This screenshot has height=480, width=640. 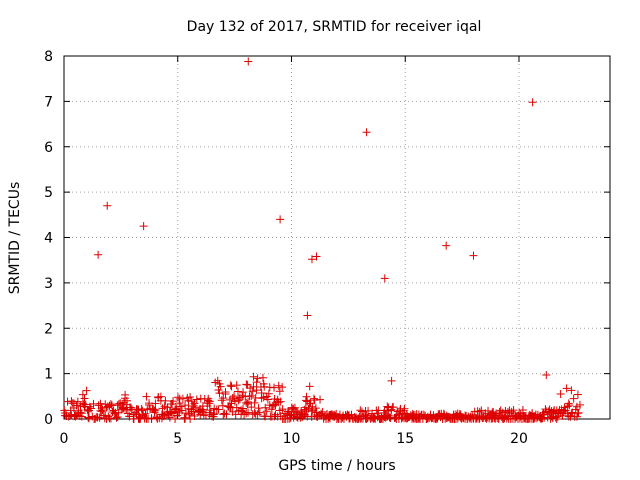 I want to click on y-tick-label: 6, so click(x=48, y=148).